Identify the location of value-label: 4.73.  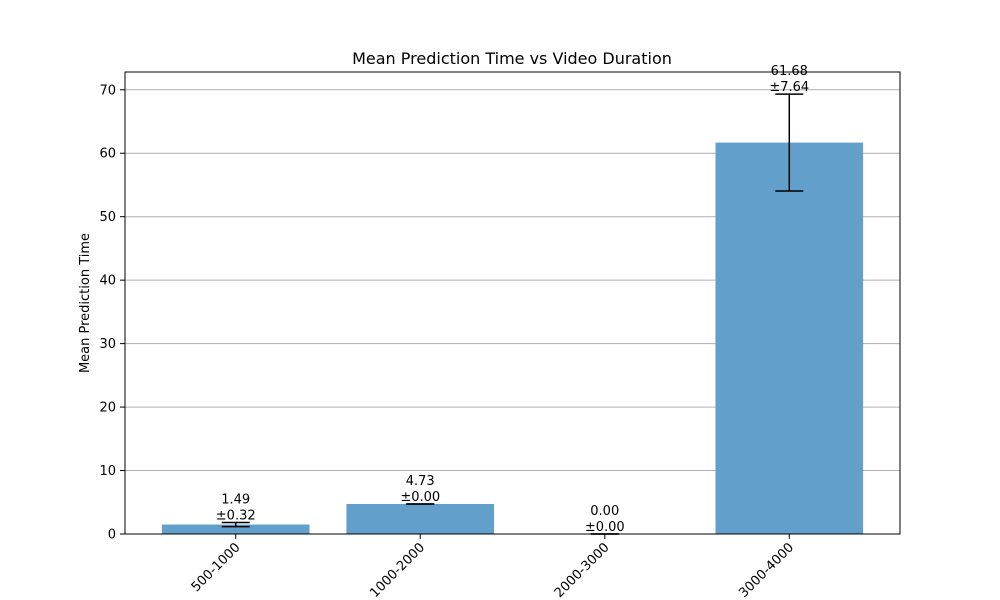
(420, 481).